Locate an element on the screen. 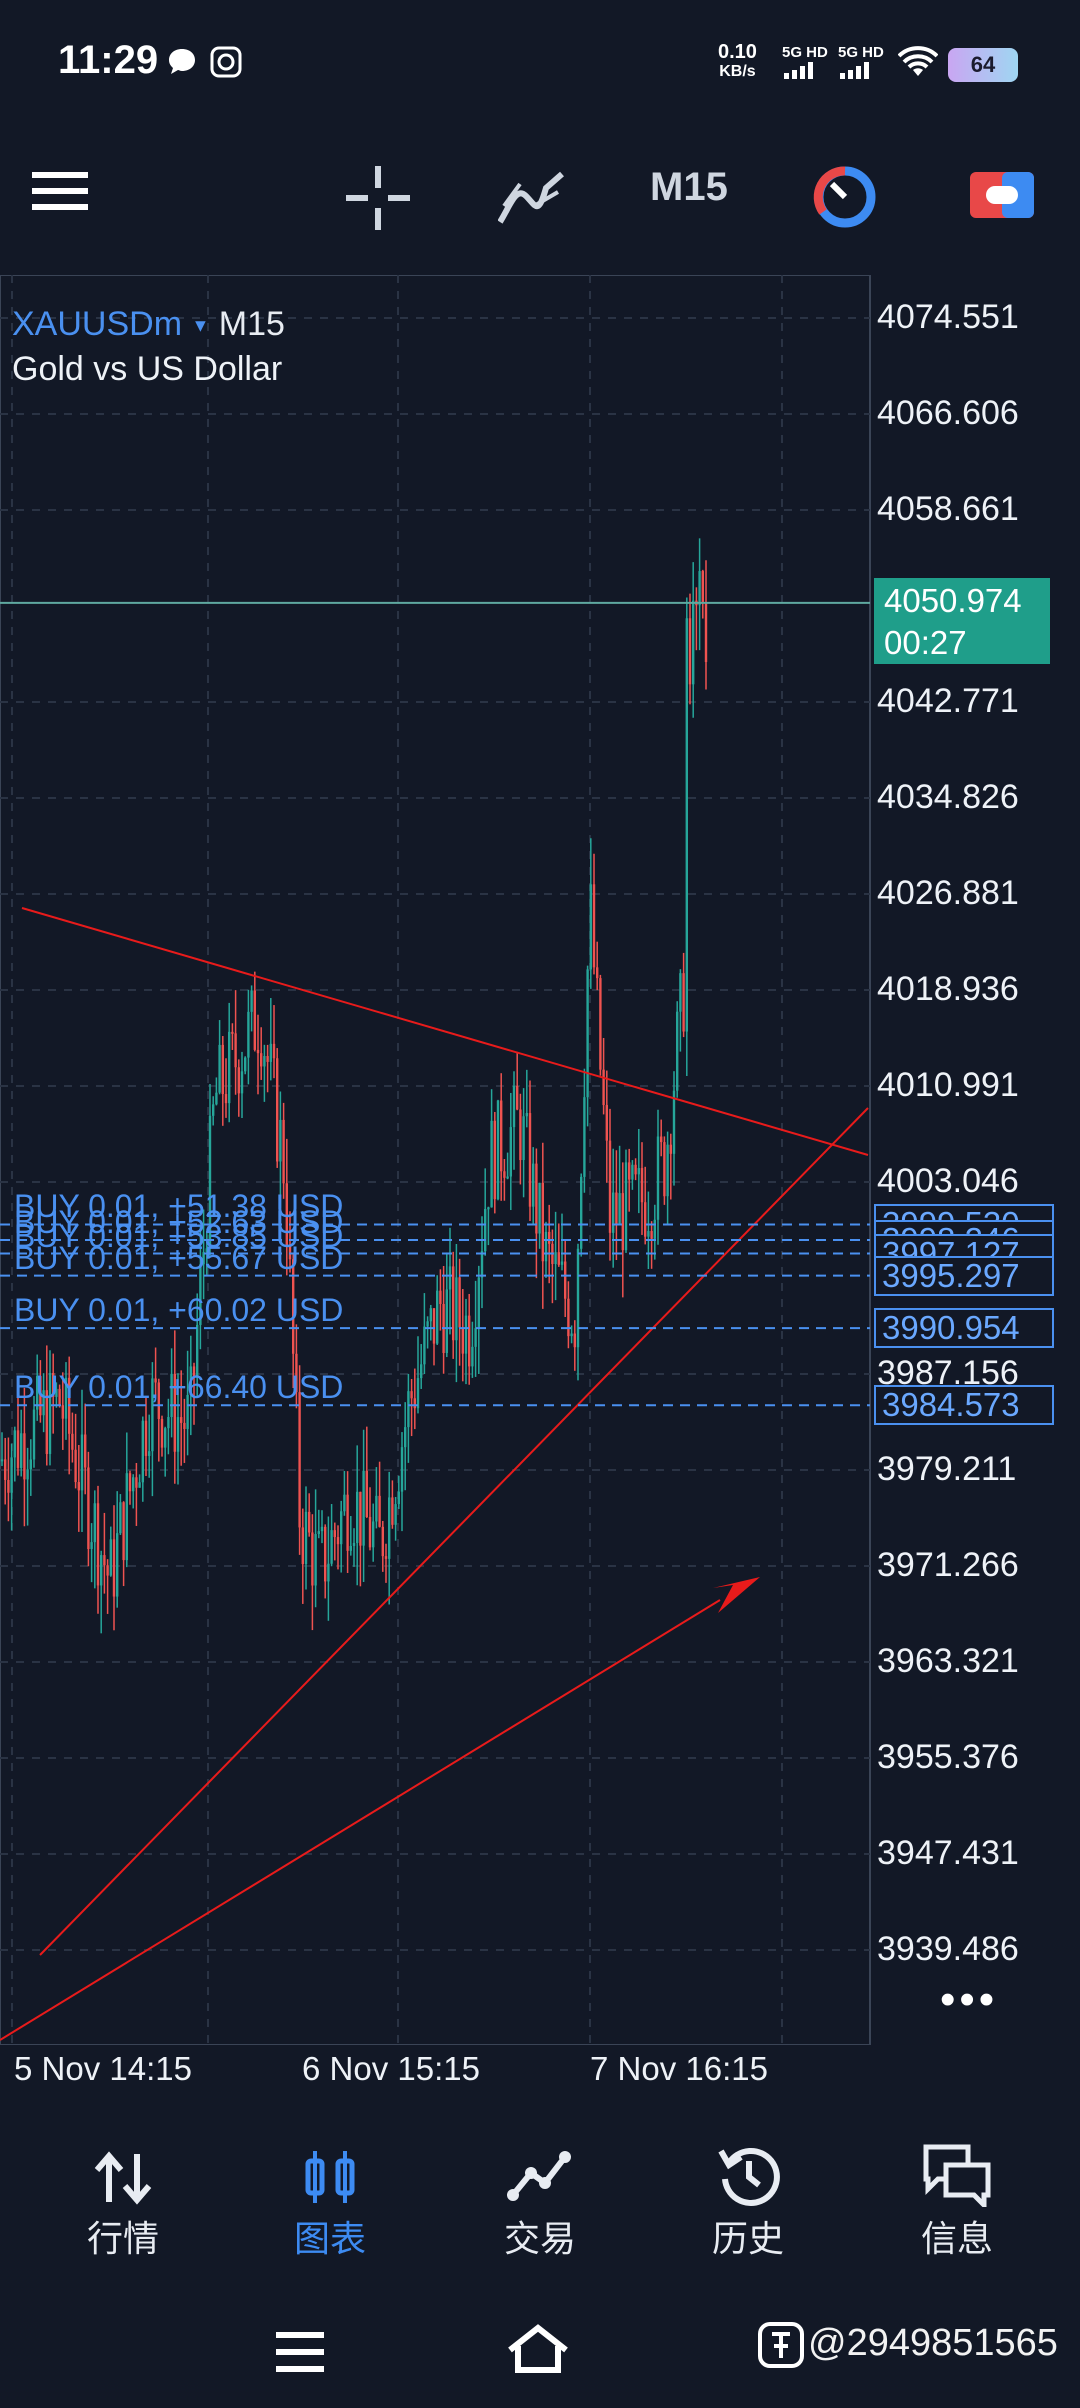  trend-arrow-line is located at coordinates (360, 1820).